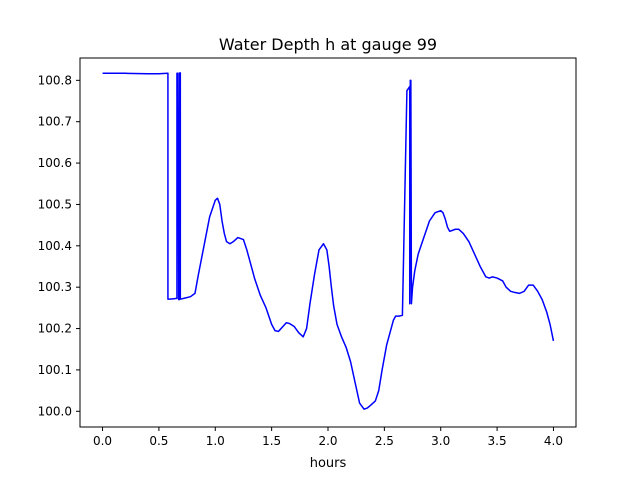  I want to click on y-tick-label: 100.4, so click(55, 246).